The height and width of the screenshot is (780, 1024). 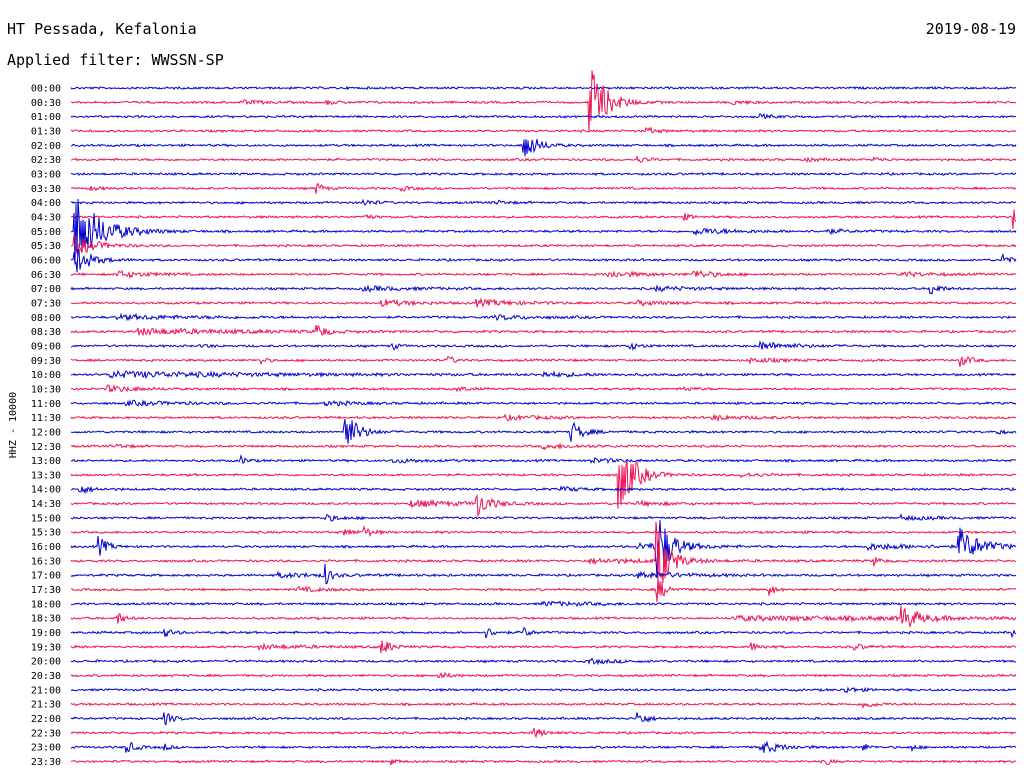 What do you see at coordinates (46, 590) in the screenshot?
I see `time-label: 17:30` at bounding box center [46, 590].